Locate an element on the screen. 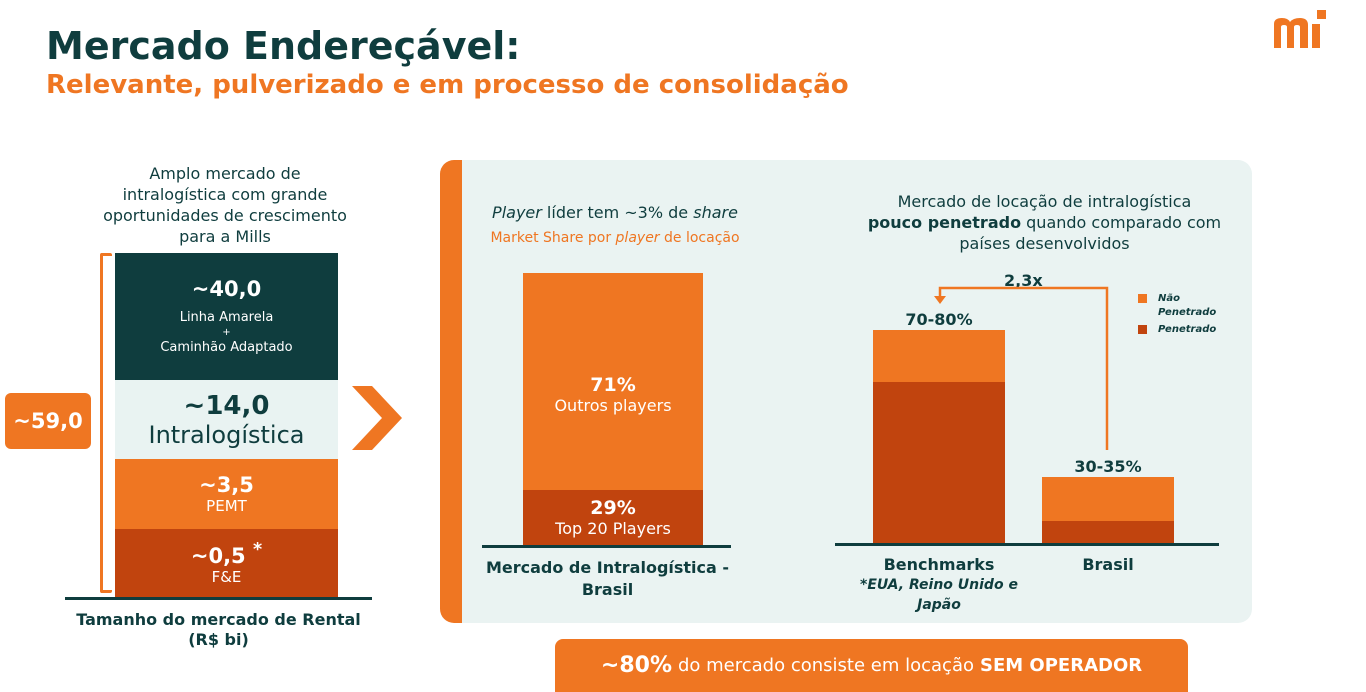 The width and height of the screenshot is (1366, 692). legend-label: Penetrado is located at coordinates (1187, 329).